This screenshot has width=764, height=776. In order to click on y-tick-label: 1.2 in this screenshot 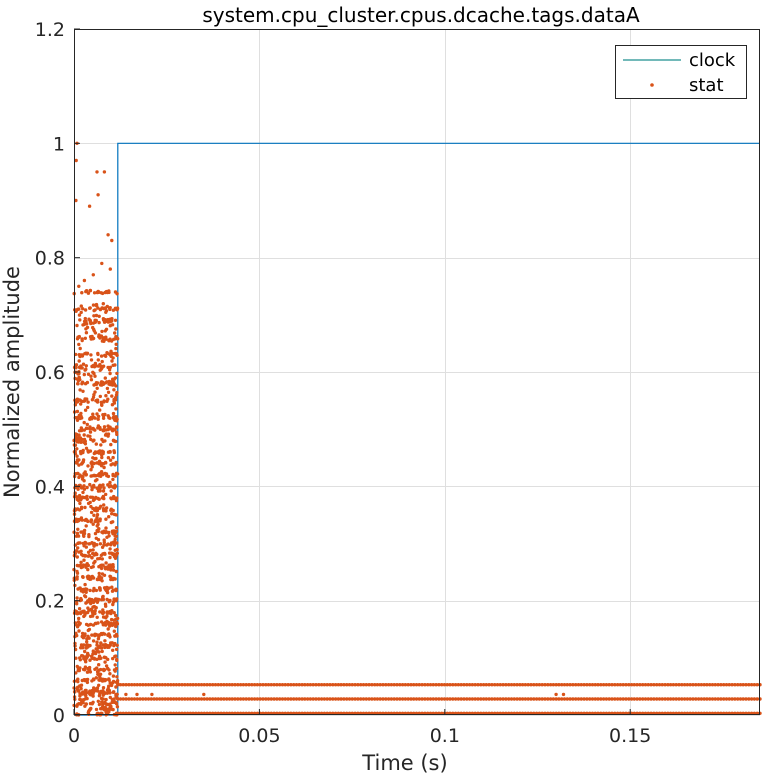, I will do `click(50, 30)`.